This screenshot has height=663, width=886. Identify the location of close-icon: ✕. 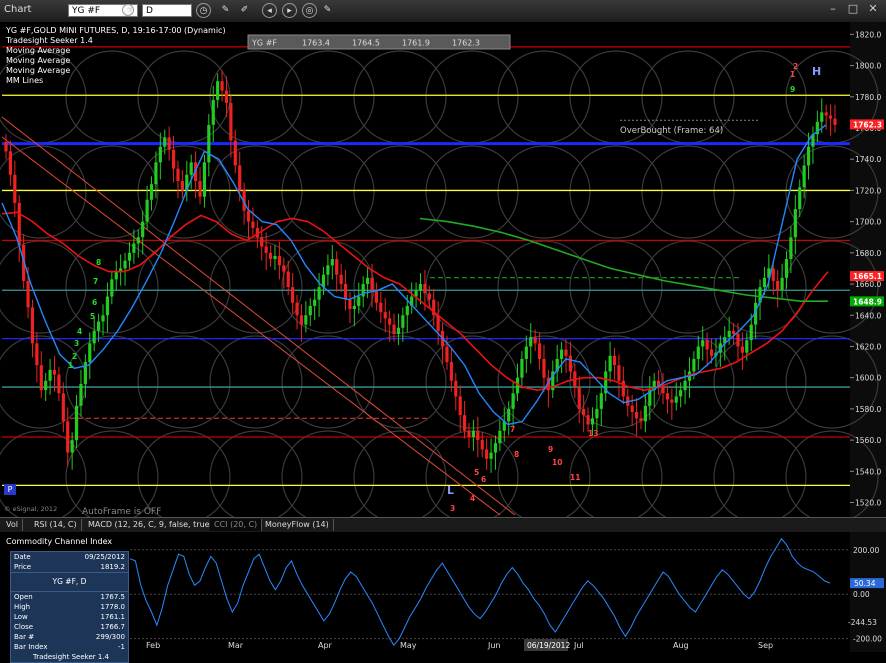
(873, 8).